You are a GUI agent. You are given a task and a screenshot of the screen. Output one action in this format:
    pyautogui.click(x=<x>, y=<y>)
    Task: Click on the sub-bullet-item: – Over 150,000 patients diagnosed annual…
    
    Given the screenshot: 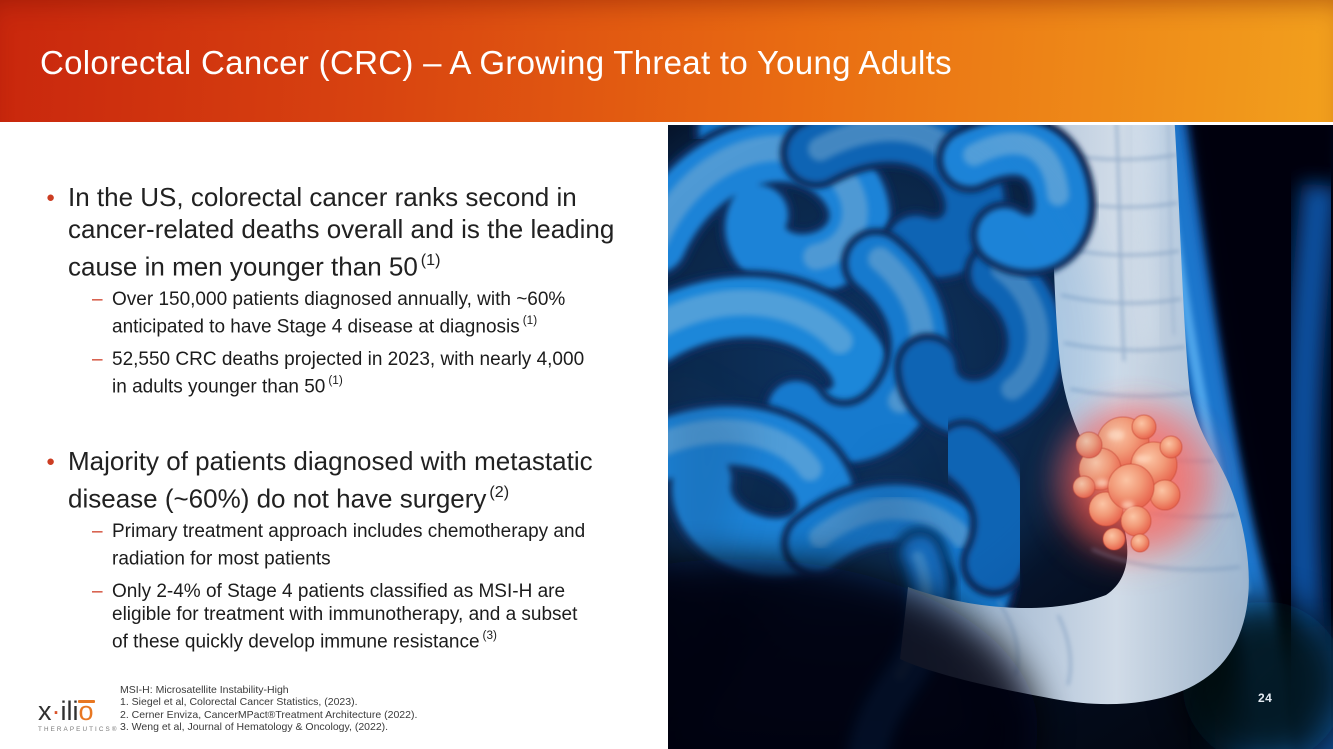 What is the action you would take?
    pyautogui.click(x=358, y=314)
    